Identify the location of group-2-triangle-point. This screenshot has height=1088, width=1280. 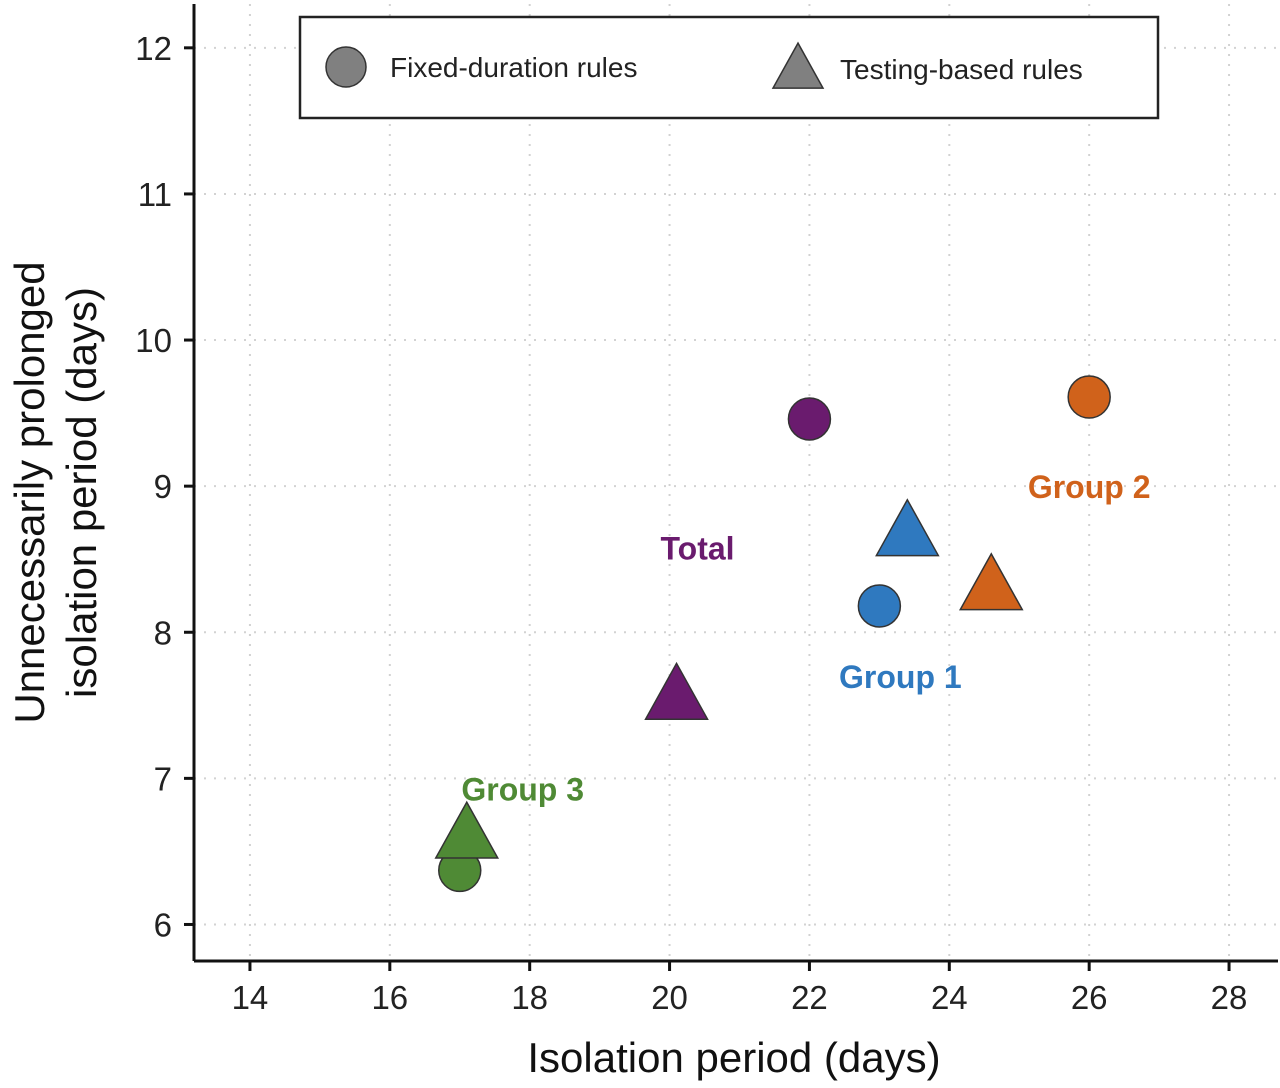
(991, 581).